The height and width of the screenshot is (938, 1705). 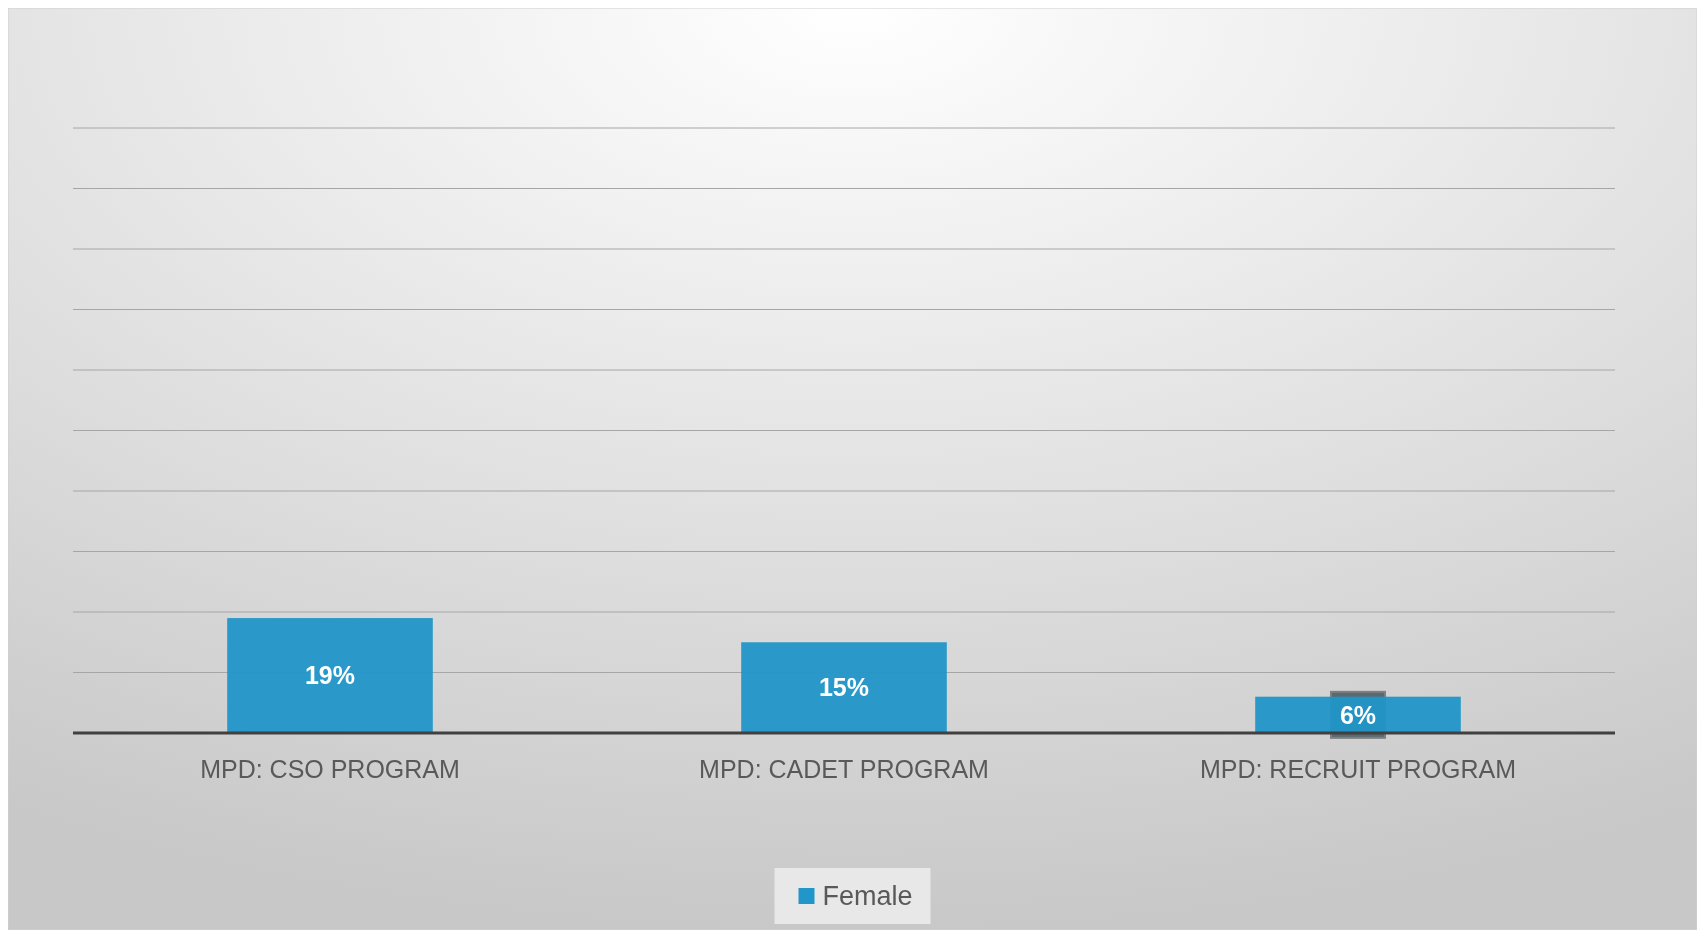 I want to click on x-tick-label: MPD: CADET PROGRAM, so click(x=844, y=769).